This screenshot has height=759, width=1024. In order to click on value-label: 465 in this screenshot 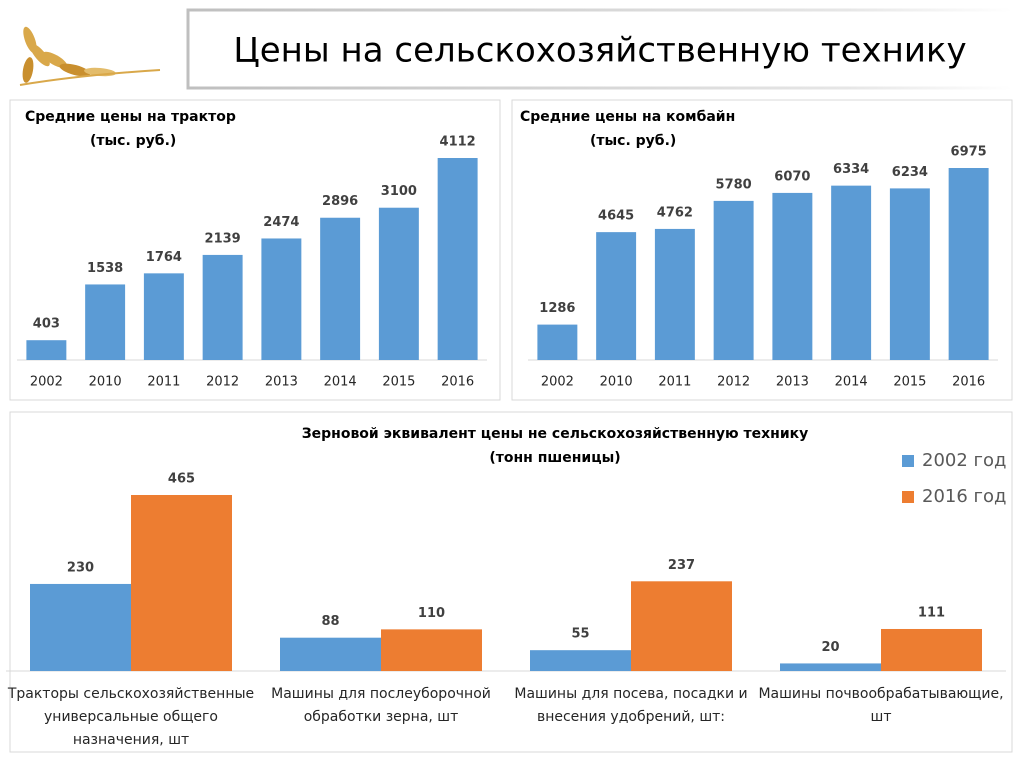, I will do `click(181, 479)`.